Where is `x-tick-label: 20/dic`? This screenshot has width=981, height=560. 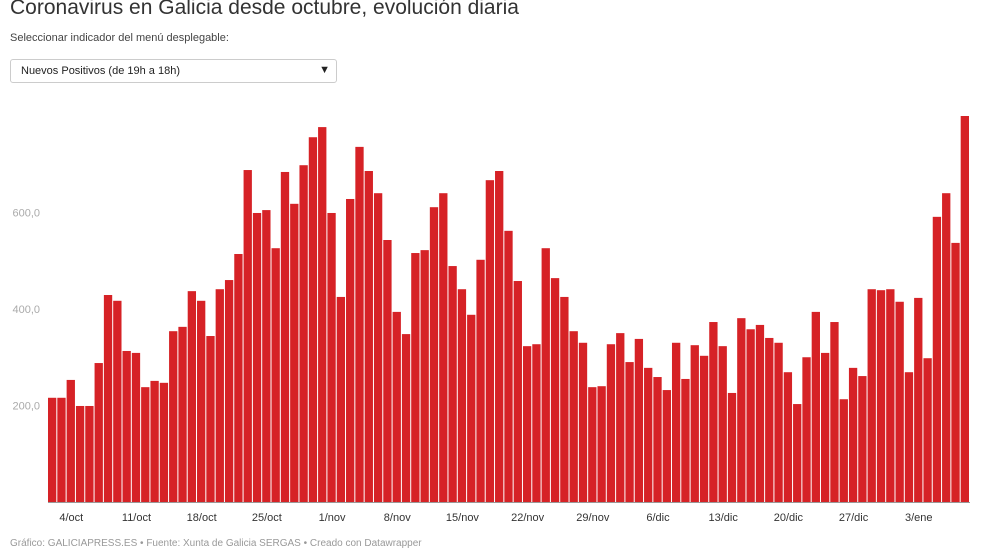
x-tick-label: 20/dic is located at coordinates (789, 518).